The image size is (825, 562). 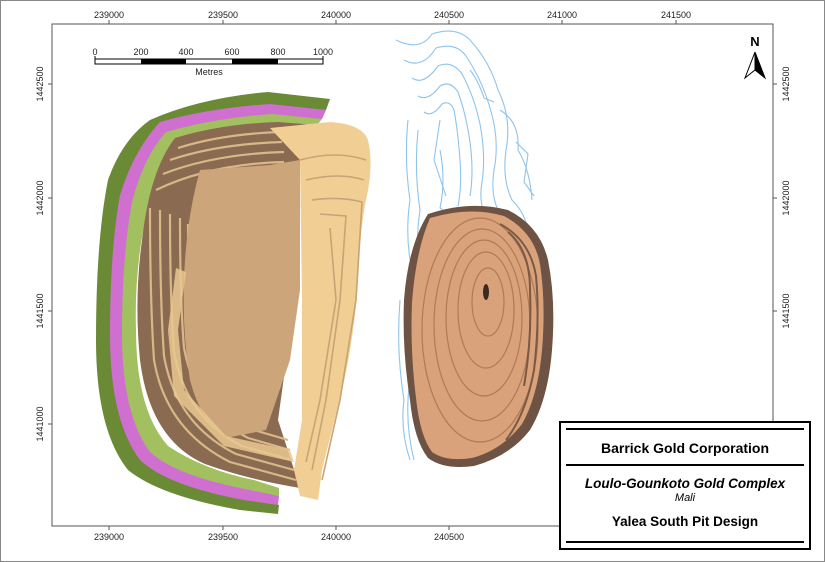 I want to click on easting-tick-bottom: 239500, so click(x=223, y=537).